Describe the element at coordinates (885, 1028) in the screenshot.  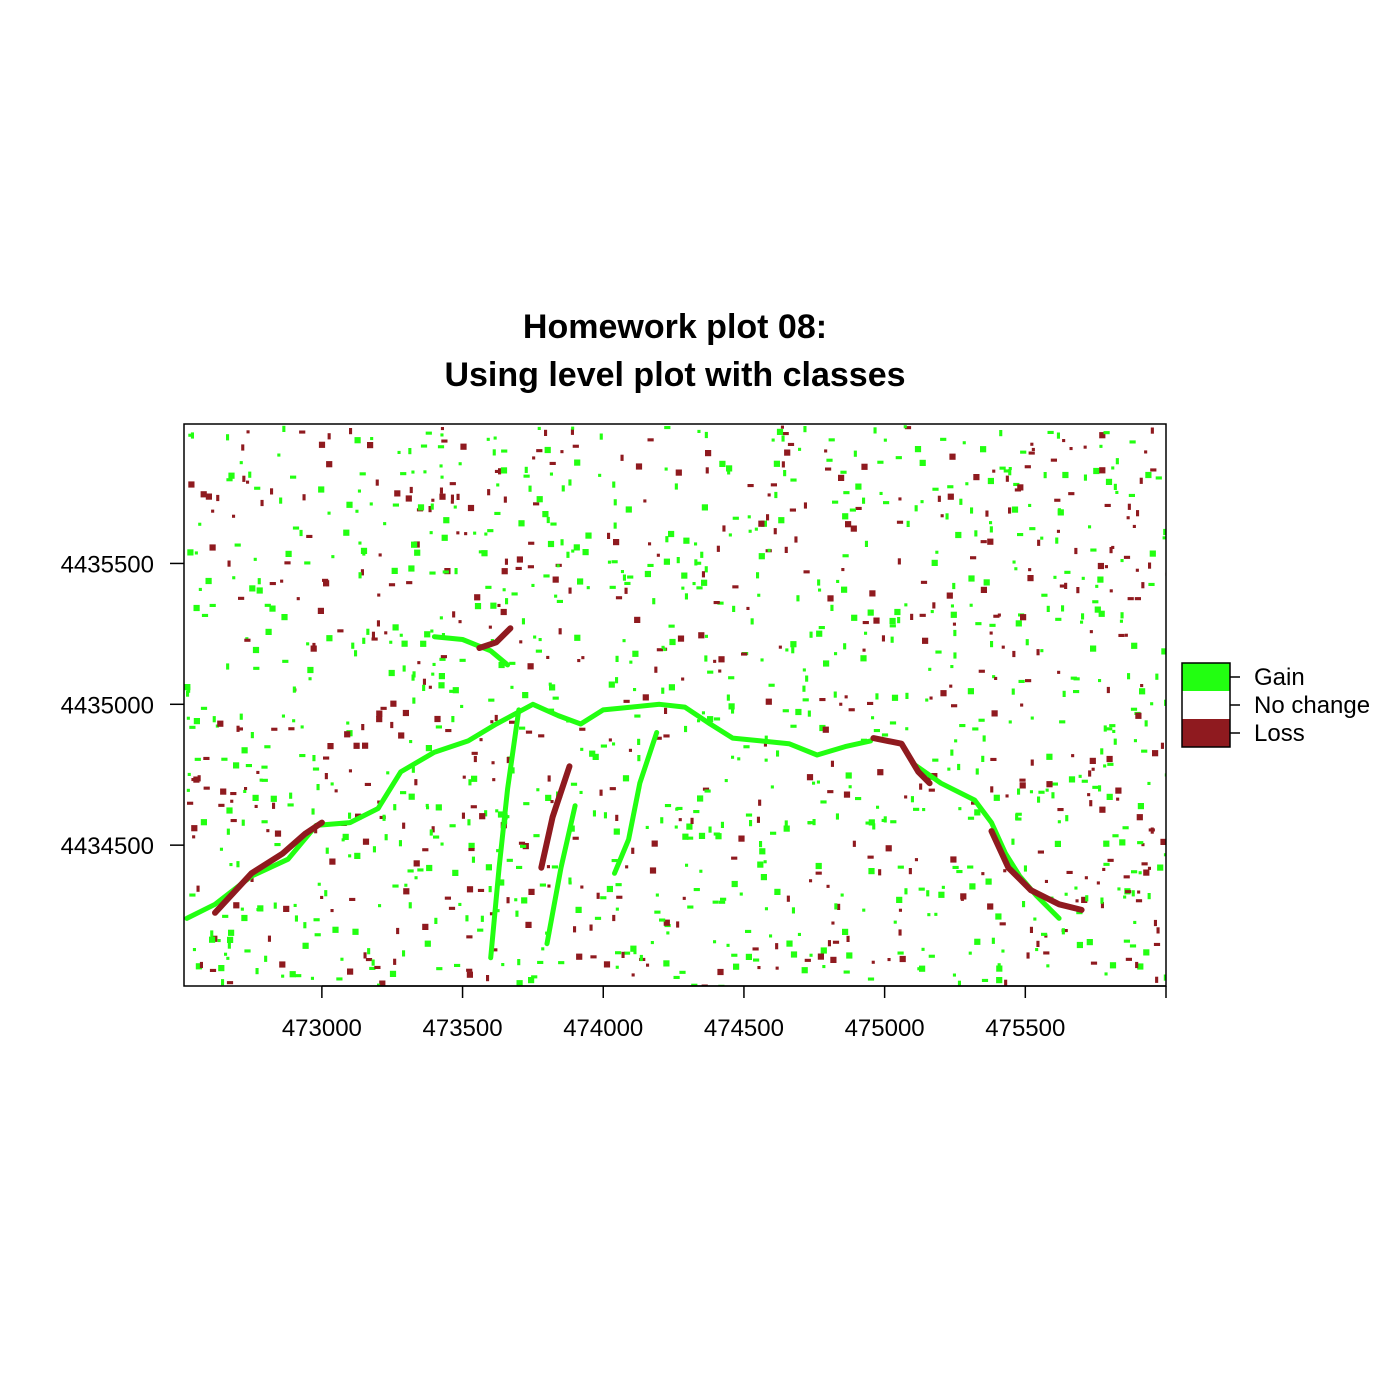
I see `x-tick-label: 475000` at that location.